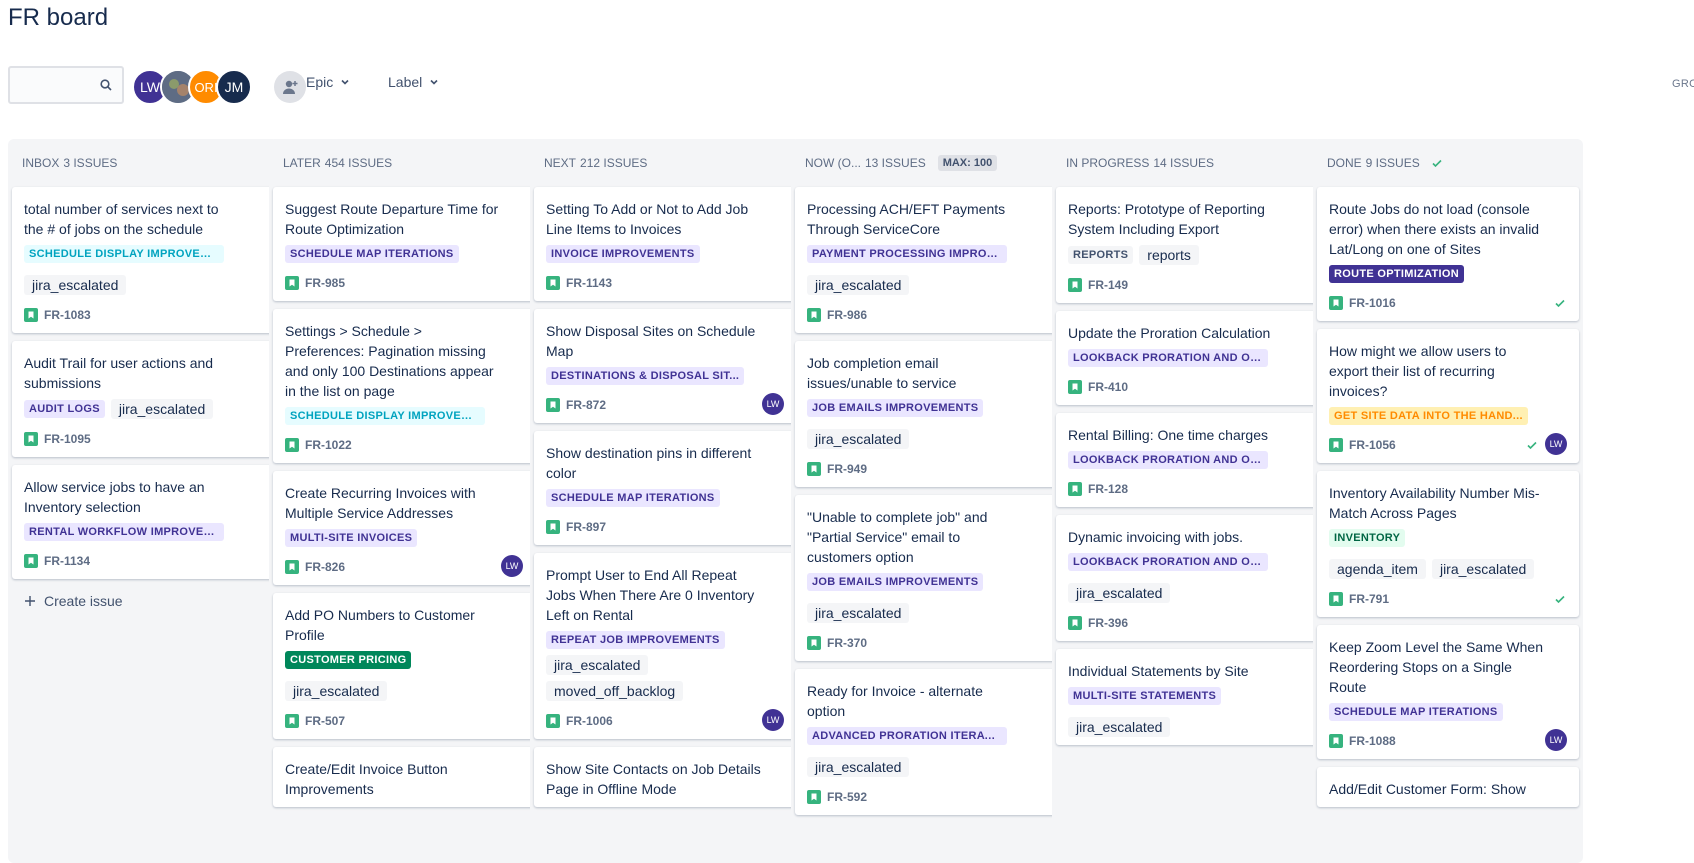 This screenshot has height=863, width=1694. What do you see at coordinates (1367, 538) in the screenshot?
I see `epic-lozenge: INVENTORY` at bounding box center [1367, 538].